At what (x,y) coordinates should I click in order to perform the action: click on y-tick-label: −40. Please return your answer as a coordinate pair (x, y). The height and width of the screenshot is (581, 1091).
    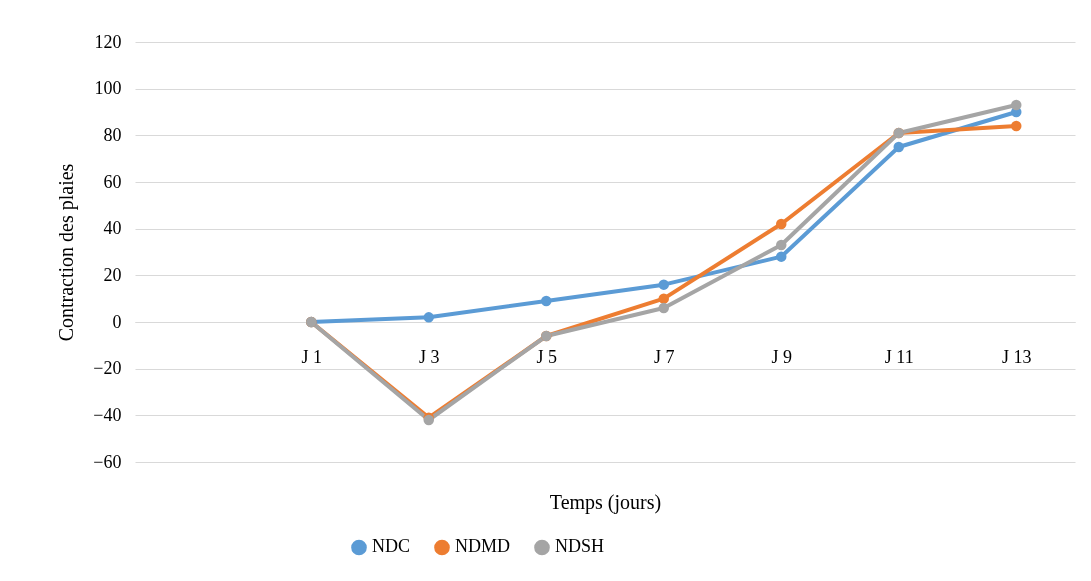
    Looking at the image, I should click on (107, 414).